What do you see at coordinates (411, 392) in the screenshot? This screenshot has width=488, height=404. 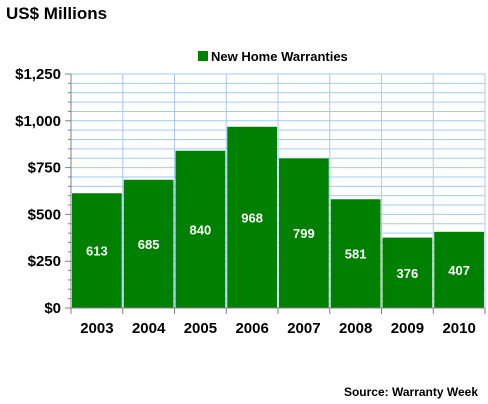 I see `source-note: Source: Warranty Week` at bounding box center [411, 392].